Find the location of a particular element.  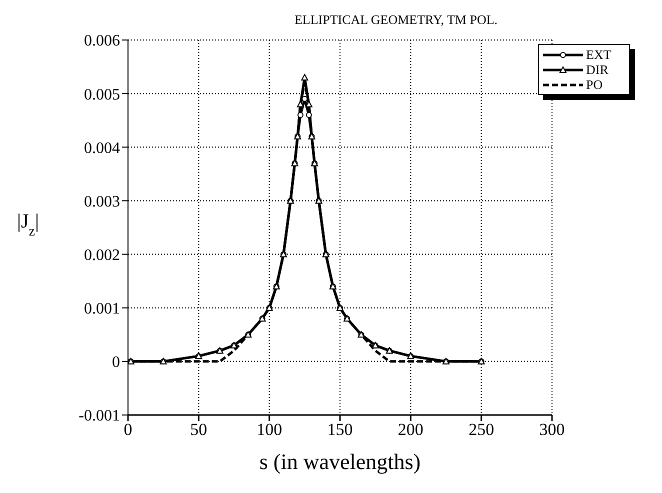

y-tick-label: 0.003 is located at coordinates (102, 201).